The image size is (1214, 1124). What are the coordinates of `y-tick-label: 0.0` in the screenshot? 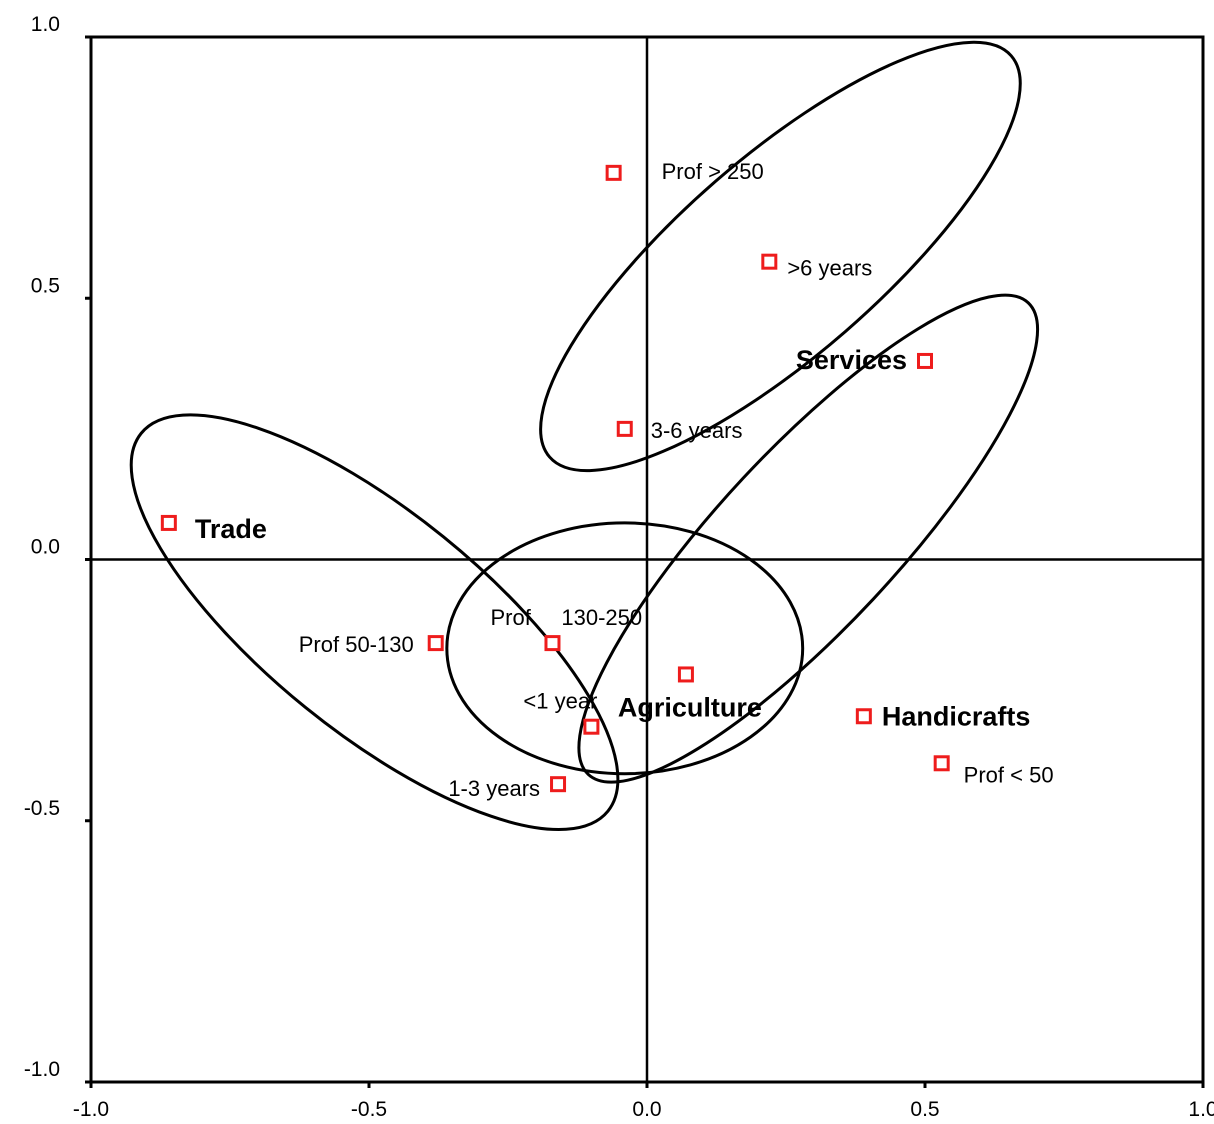 It's located at (45, 547).